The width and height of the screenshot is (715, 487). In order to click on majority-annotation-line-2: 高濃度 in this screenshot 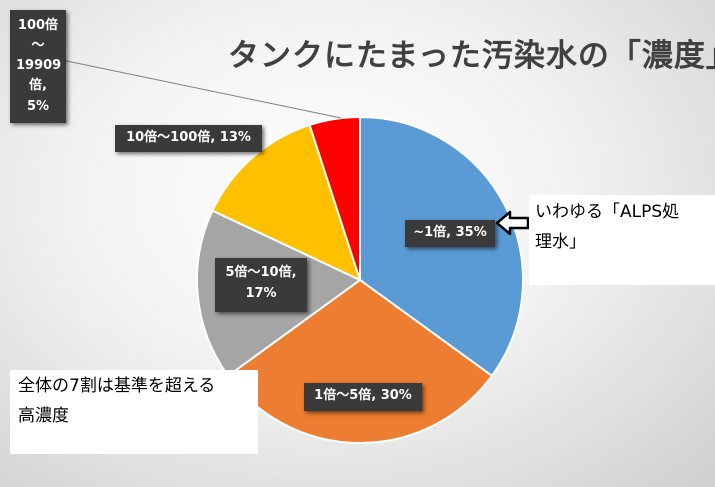, I will do `click(43, 415)`.